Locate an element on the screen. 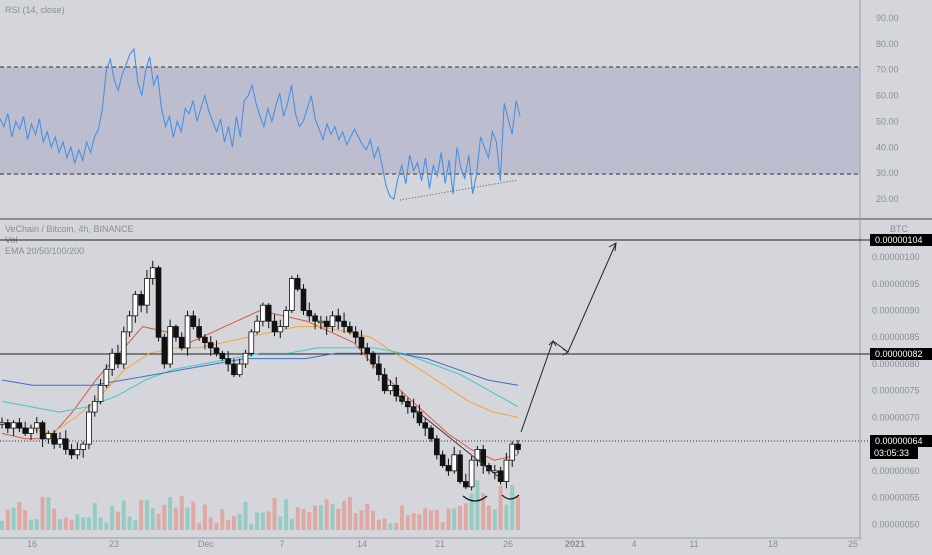 This screenshot has width=932, height=555. time-axis: 16 23 Dec 7 14 21 26 2021 4 11 18 25 is located at coordinates (442, 544).